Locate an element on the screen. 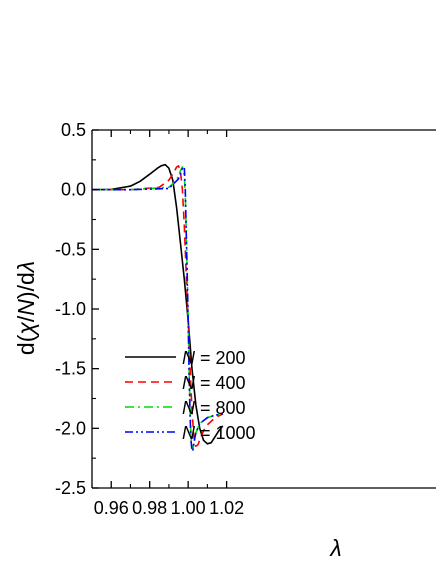 The image size is (436, 564). y-tick-label: -2.0 is located at coordinates (70, 428).